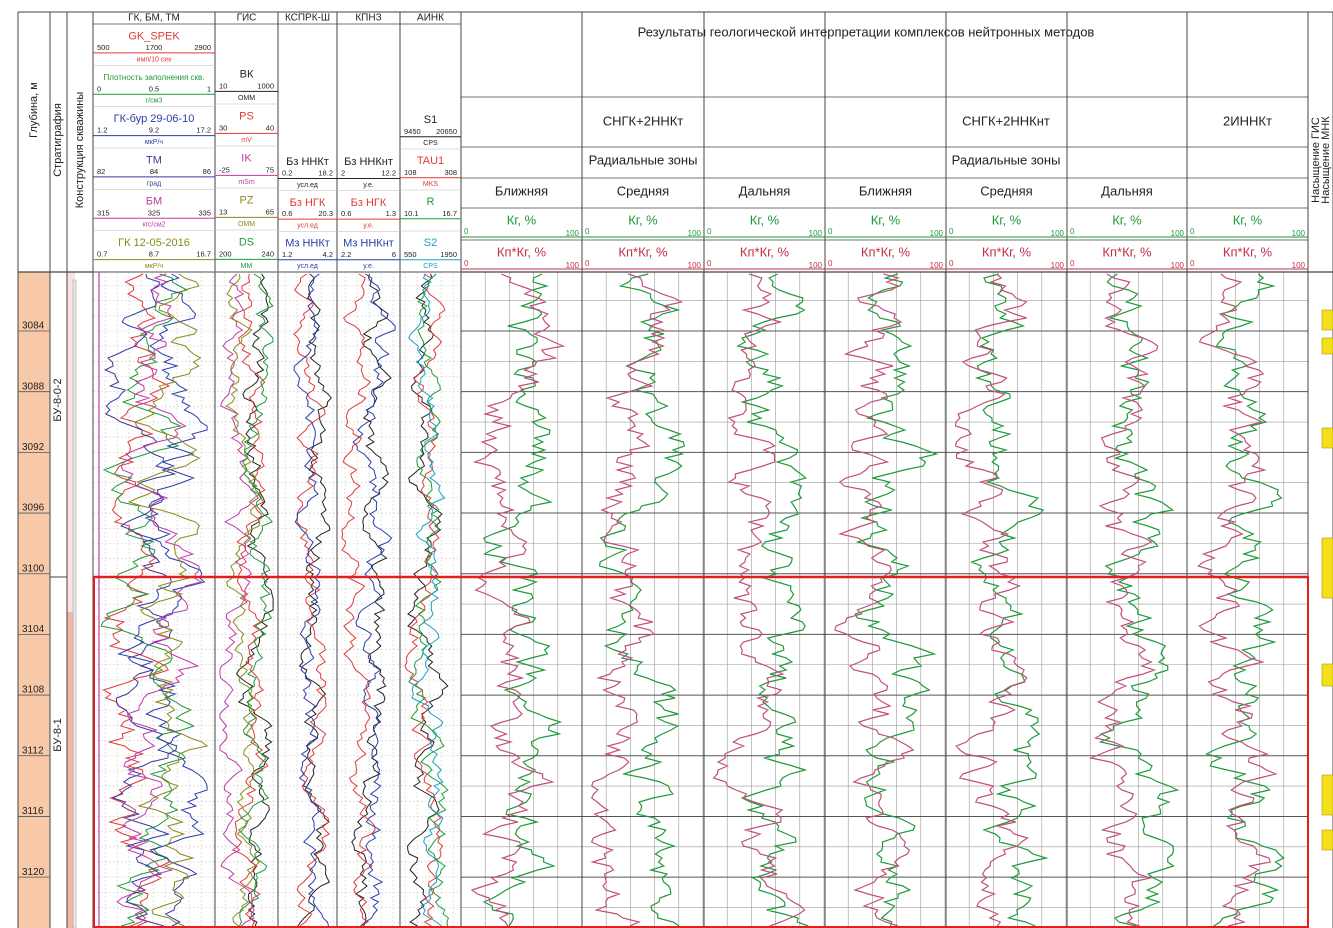 This screenshot has height=928, width=1333. What do you see at coordinates (34, 600) in the screenshot?
I see `depth-fill` at bounding box center [34, 600].